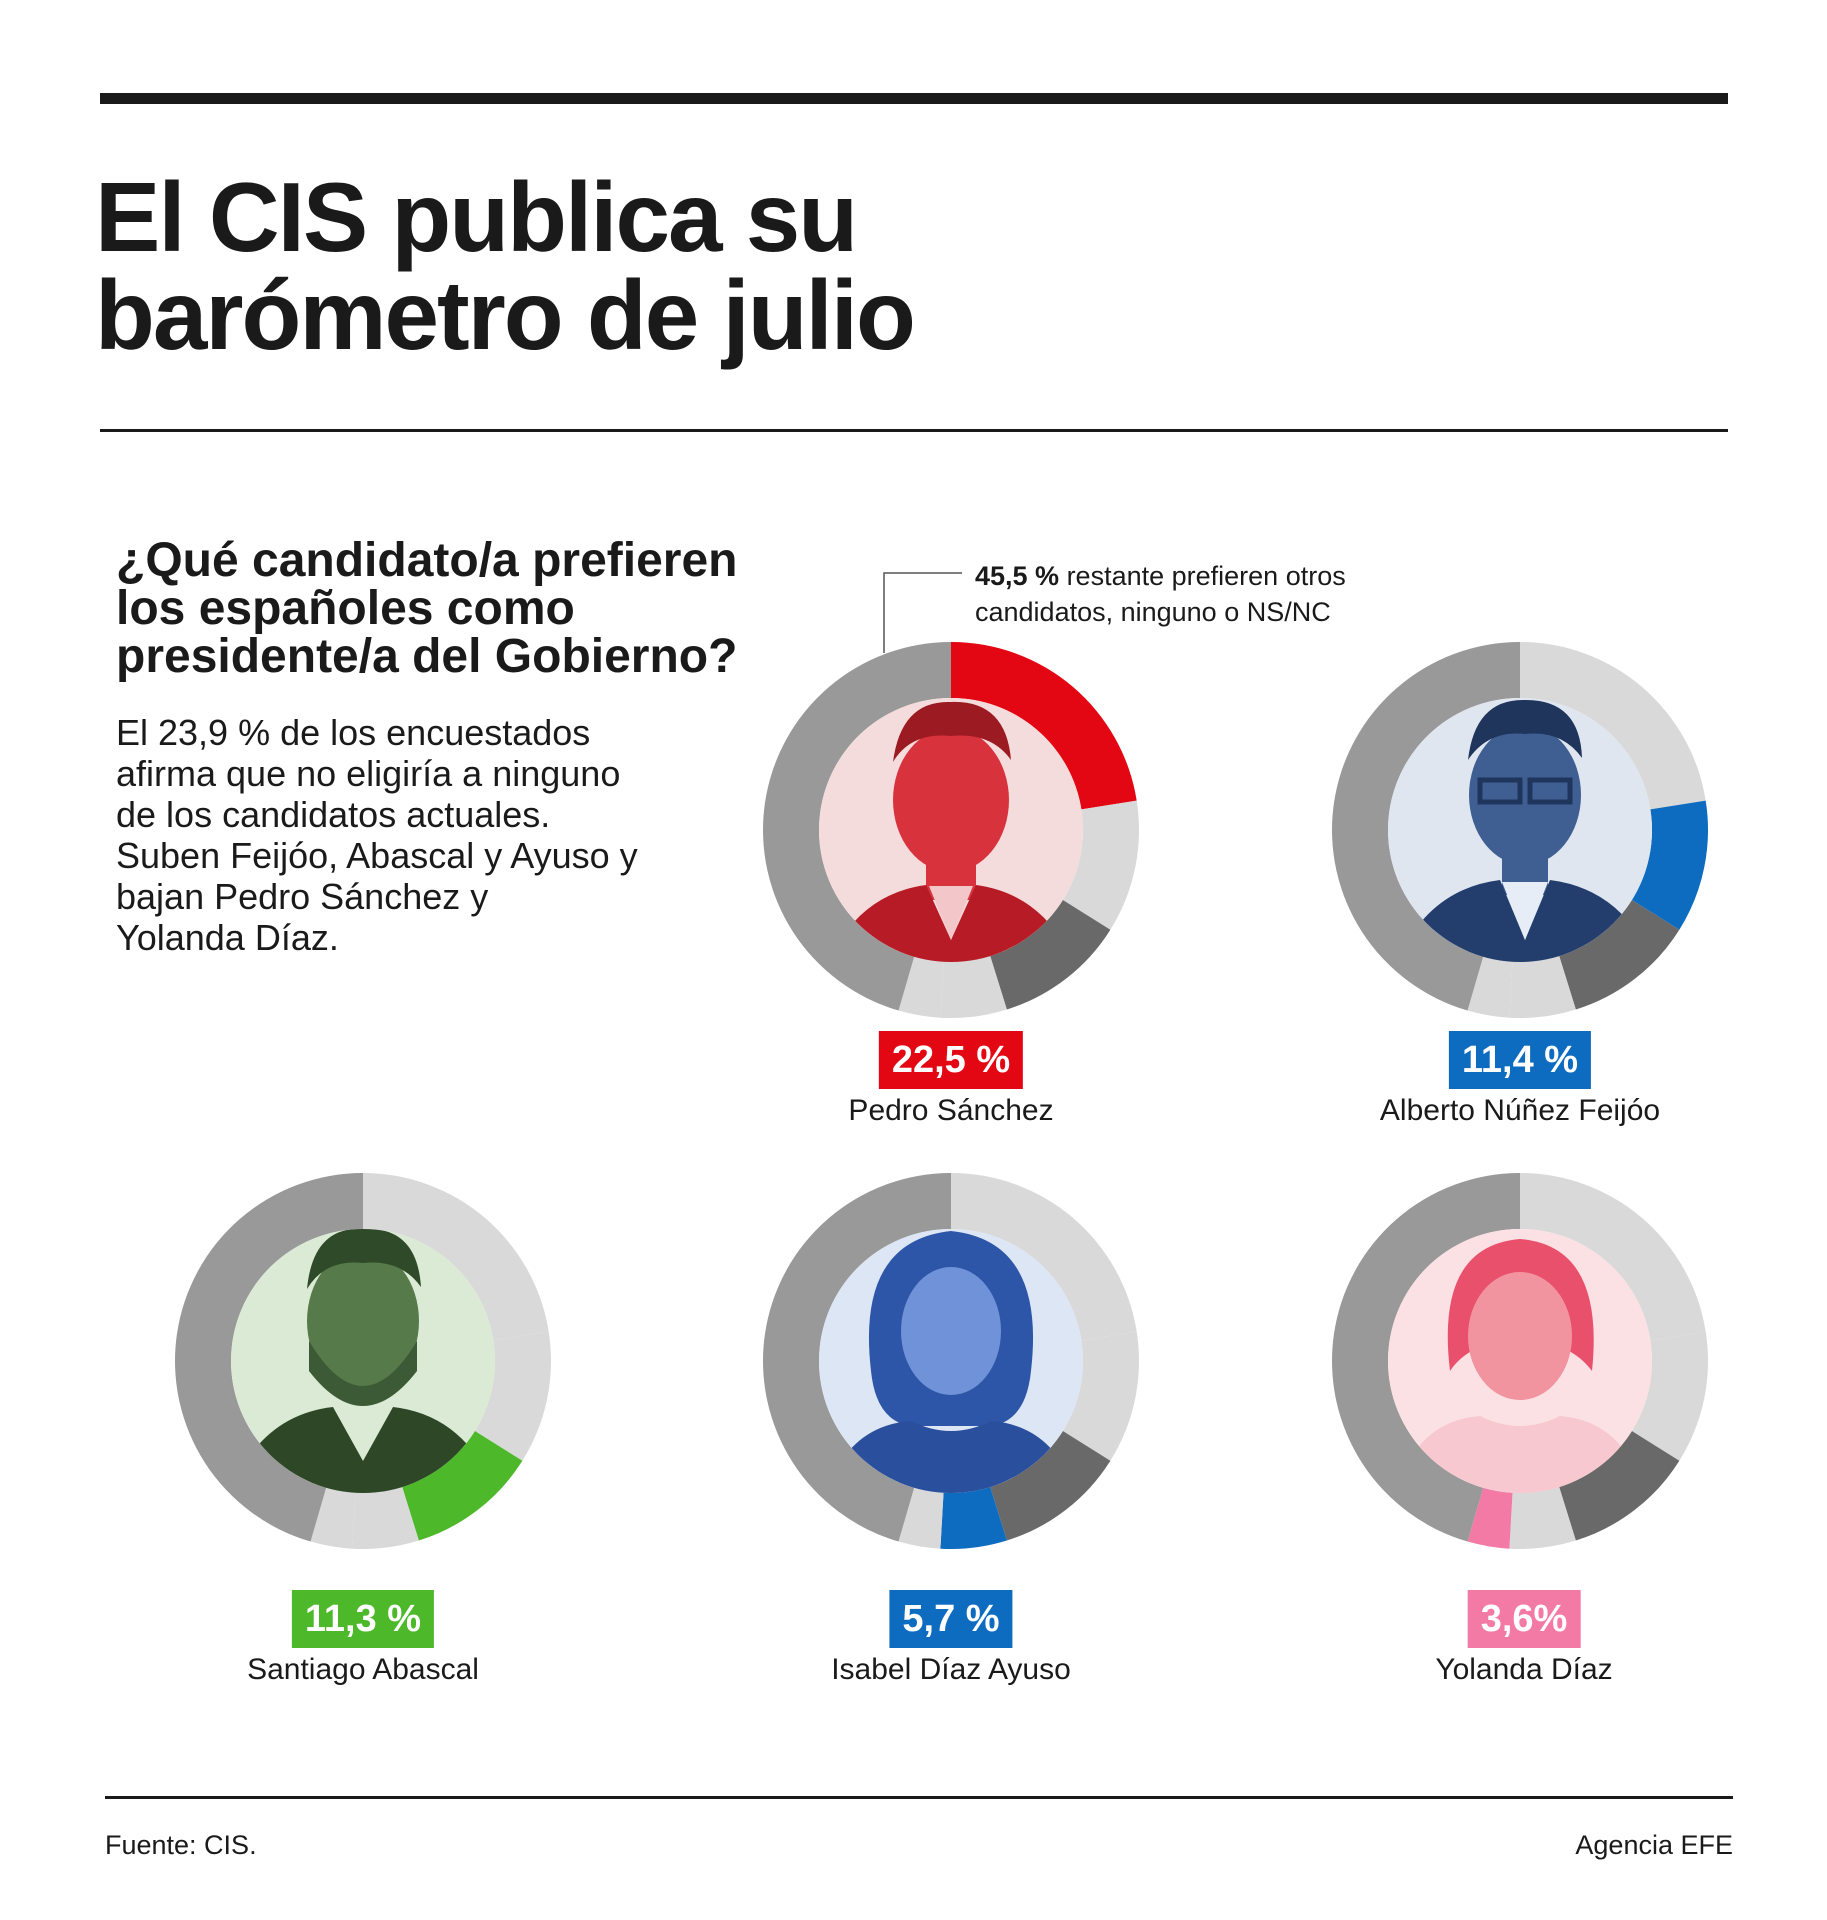 This screenshot has width=1827, height=1920. I want to click on donut-chart-abascal, so click(363, 1361).